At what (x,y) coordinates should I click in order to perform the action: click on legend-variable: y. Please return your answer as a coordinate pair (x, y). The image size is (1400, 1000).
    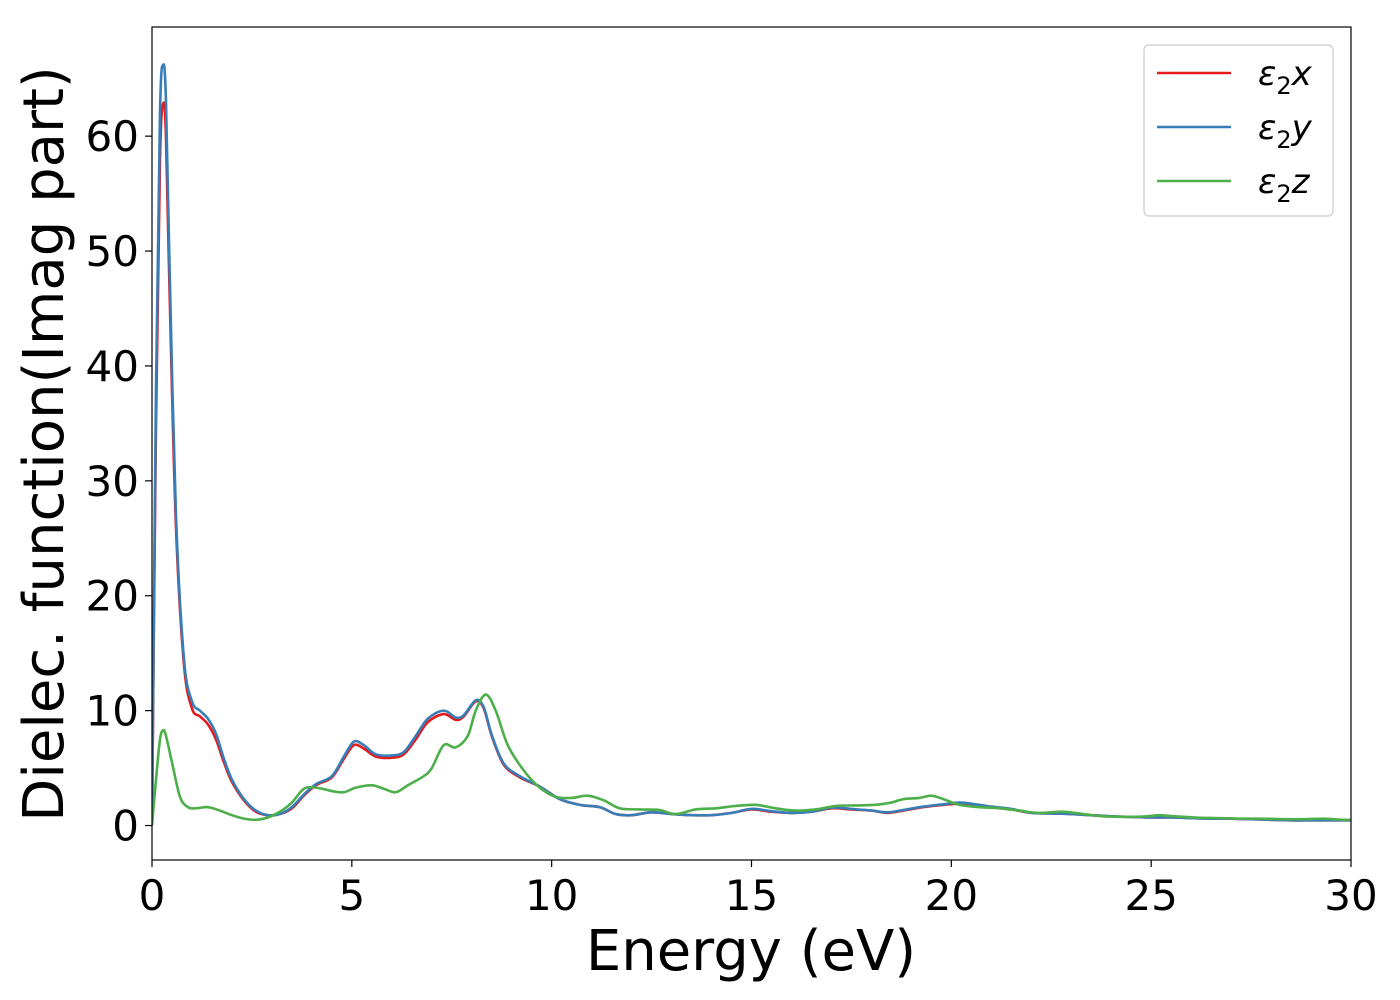
    Looking at the image, I should click on (1302, 128).